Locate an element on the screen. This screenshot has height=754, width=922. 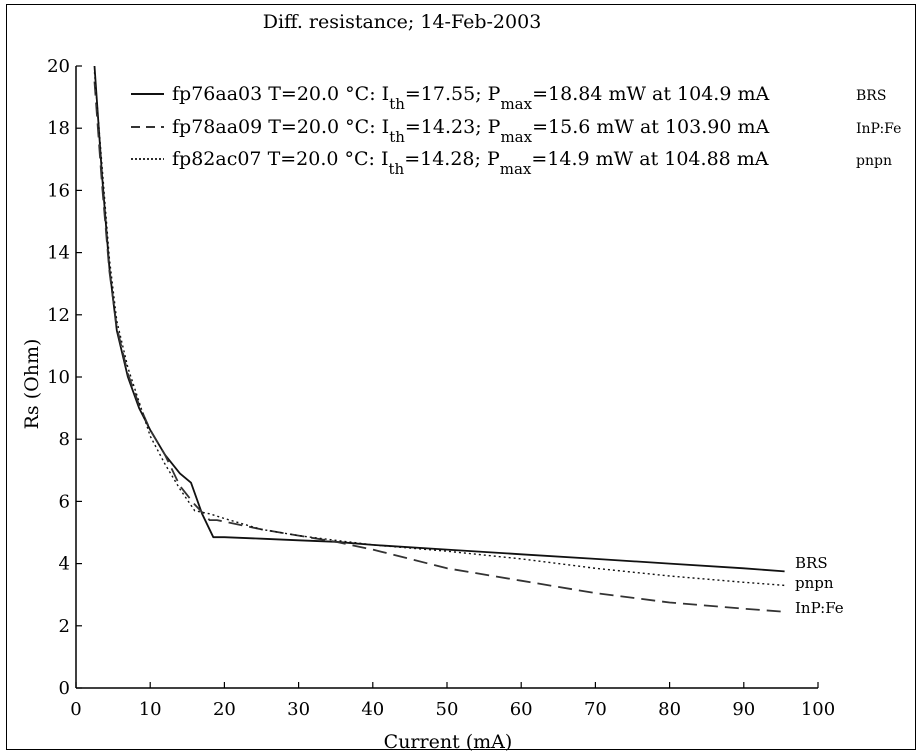
x-tick-label: 20 is located at coordinates (224, 709).